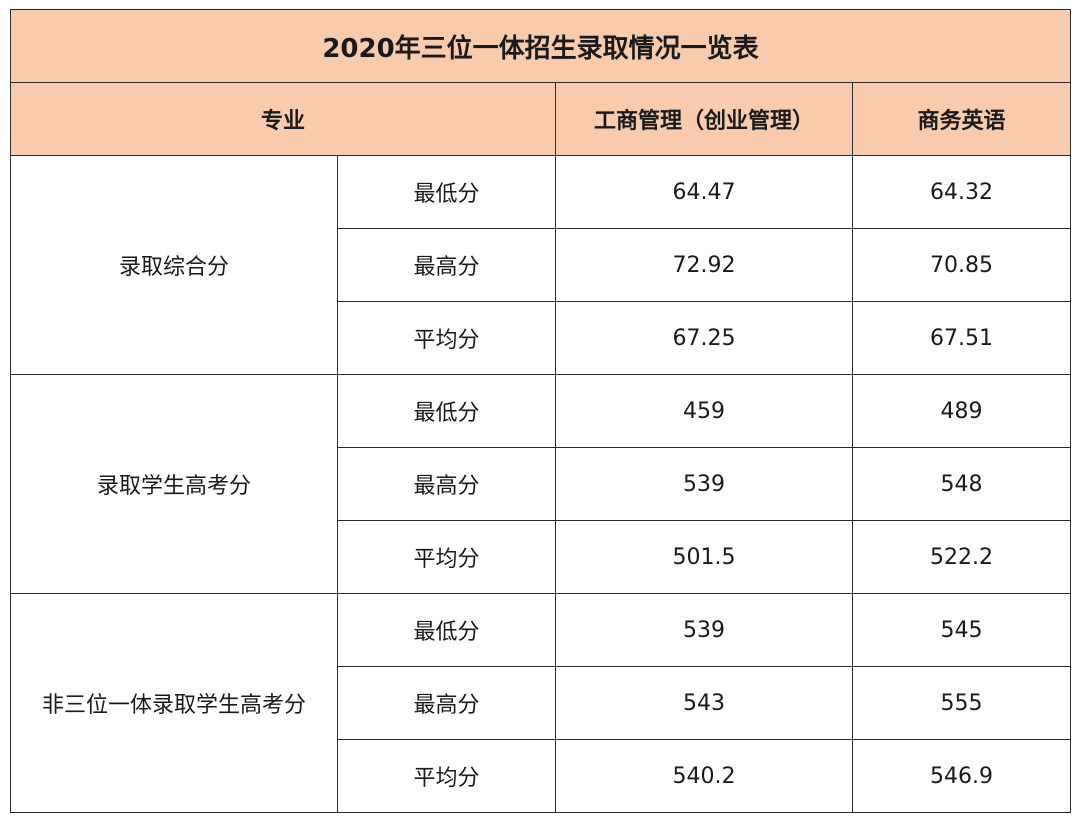 This screenshot has width=1080, height=821. I want to click on value-cell: 70.85, so click(961, 265).